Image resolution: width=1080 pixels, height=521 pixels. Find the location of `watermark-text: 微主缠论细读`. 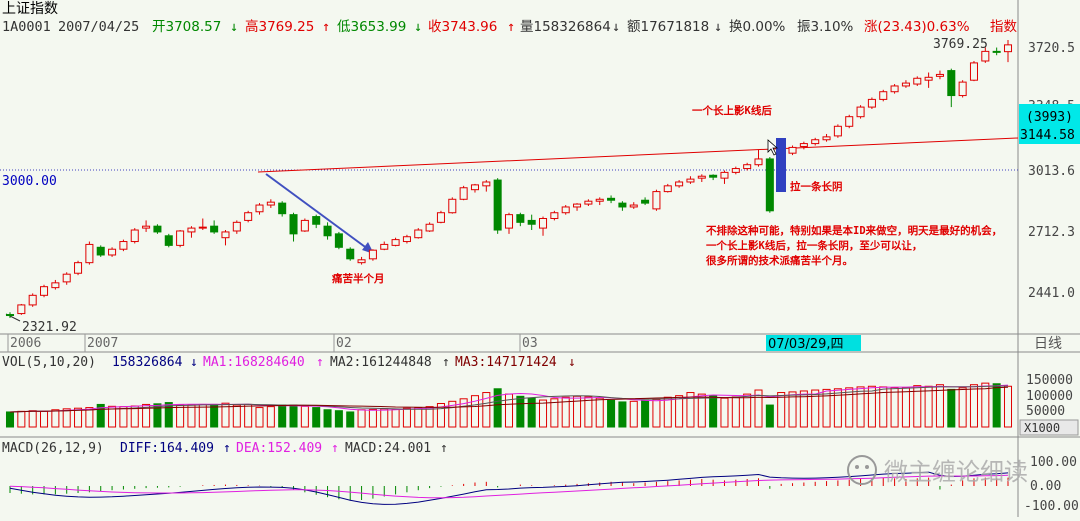

watermark-text: 微主缠论细读 is located at coordinates (956, 472).